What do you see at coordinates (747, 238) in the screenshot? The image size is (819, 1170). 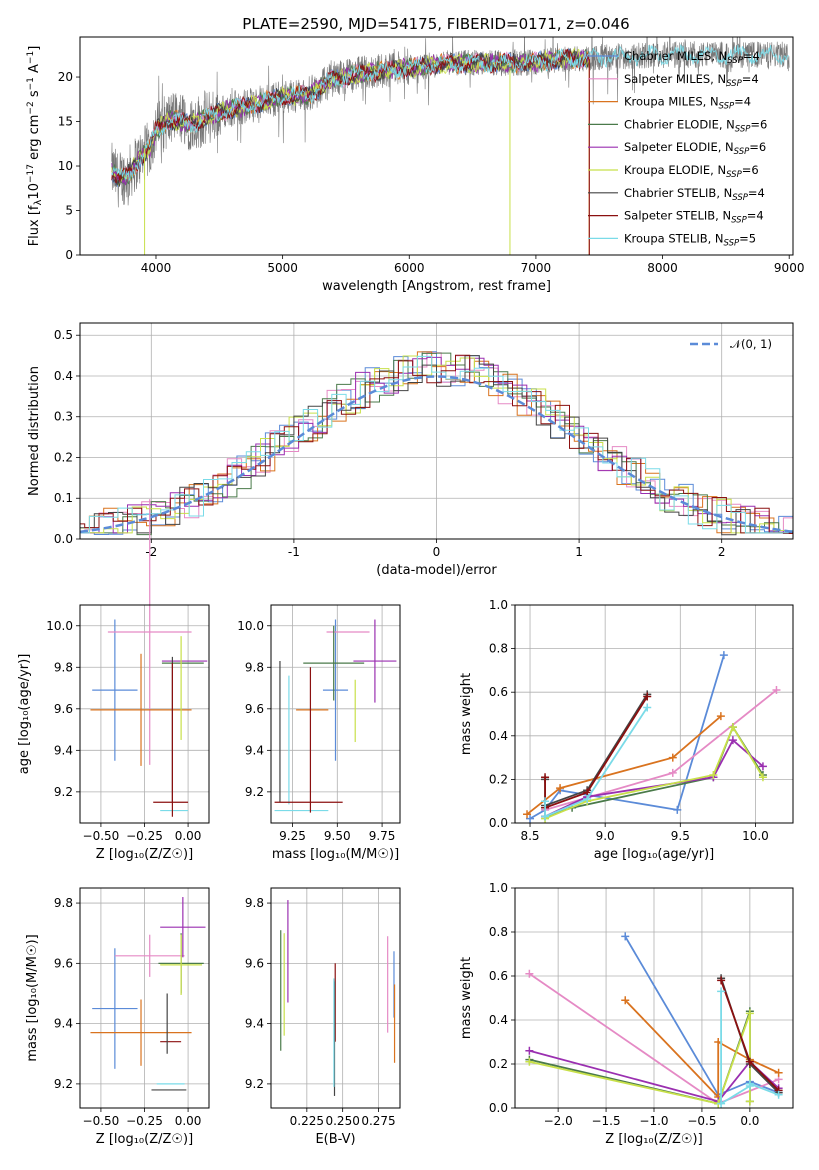 I see `legend-count: =5` at bounding box center [747, 238].